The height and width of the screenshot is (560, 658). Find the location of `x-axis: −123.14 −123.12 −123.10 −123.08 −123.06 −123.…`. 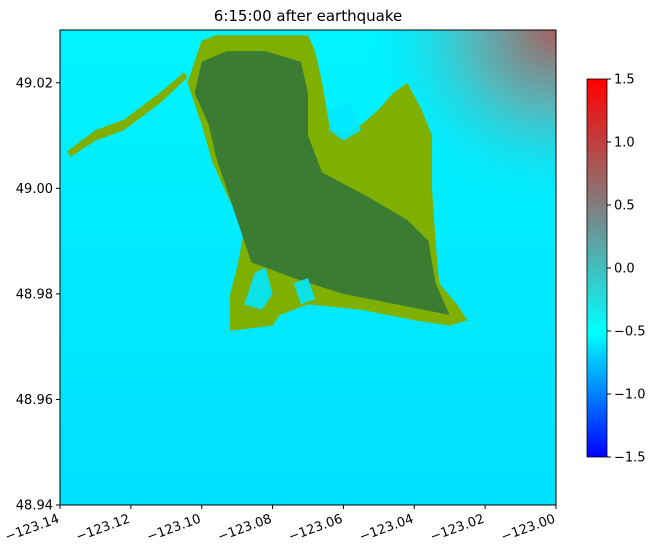

x-axis: −123.14 −123.12 −123.10 −123.08 −123.06 −123.… is located at coordinates (280, 525).